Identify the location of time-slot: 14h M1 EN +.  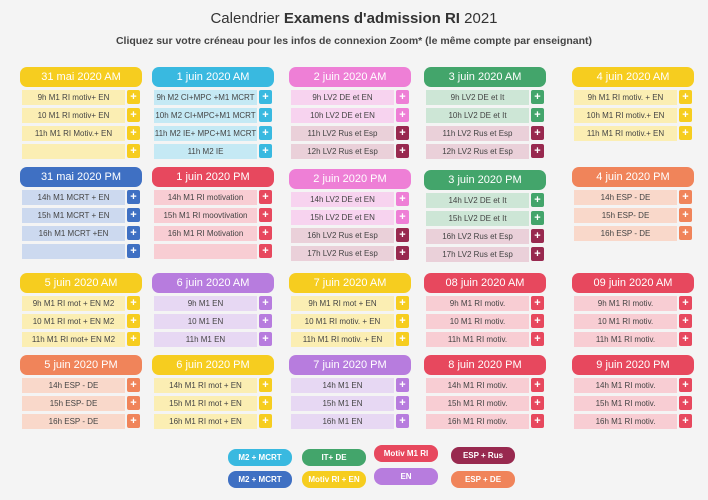
(350, 385).